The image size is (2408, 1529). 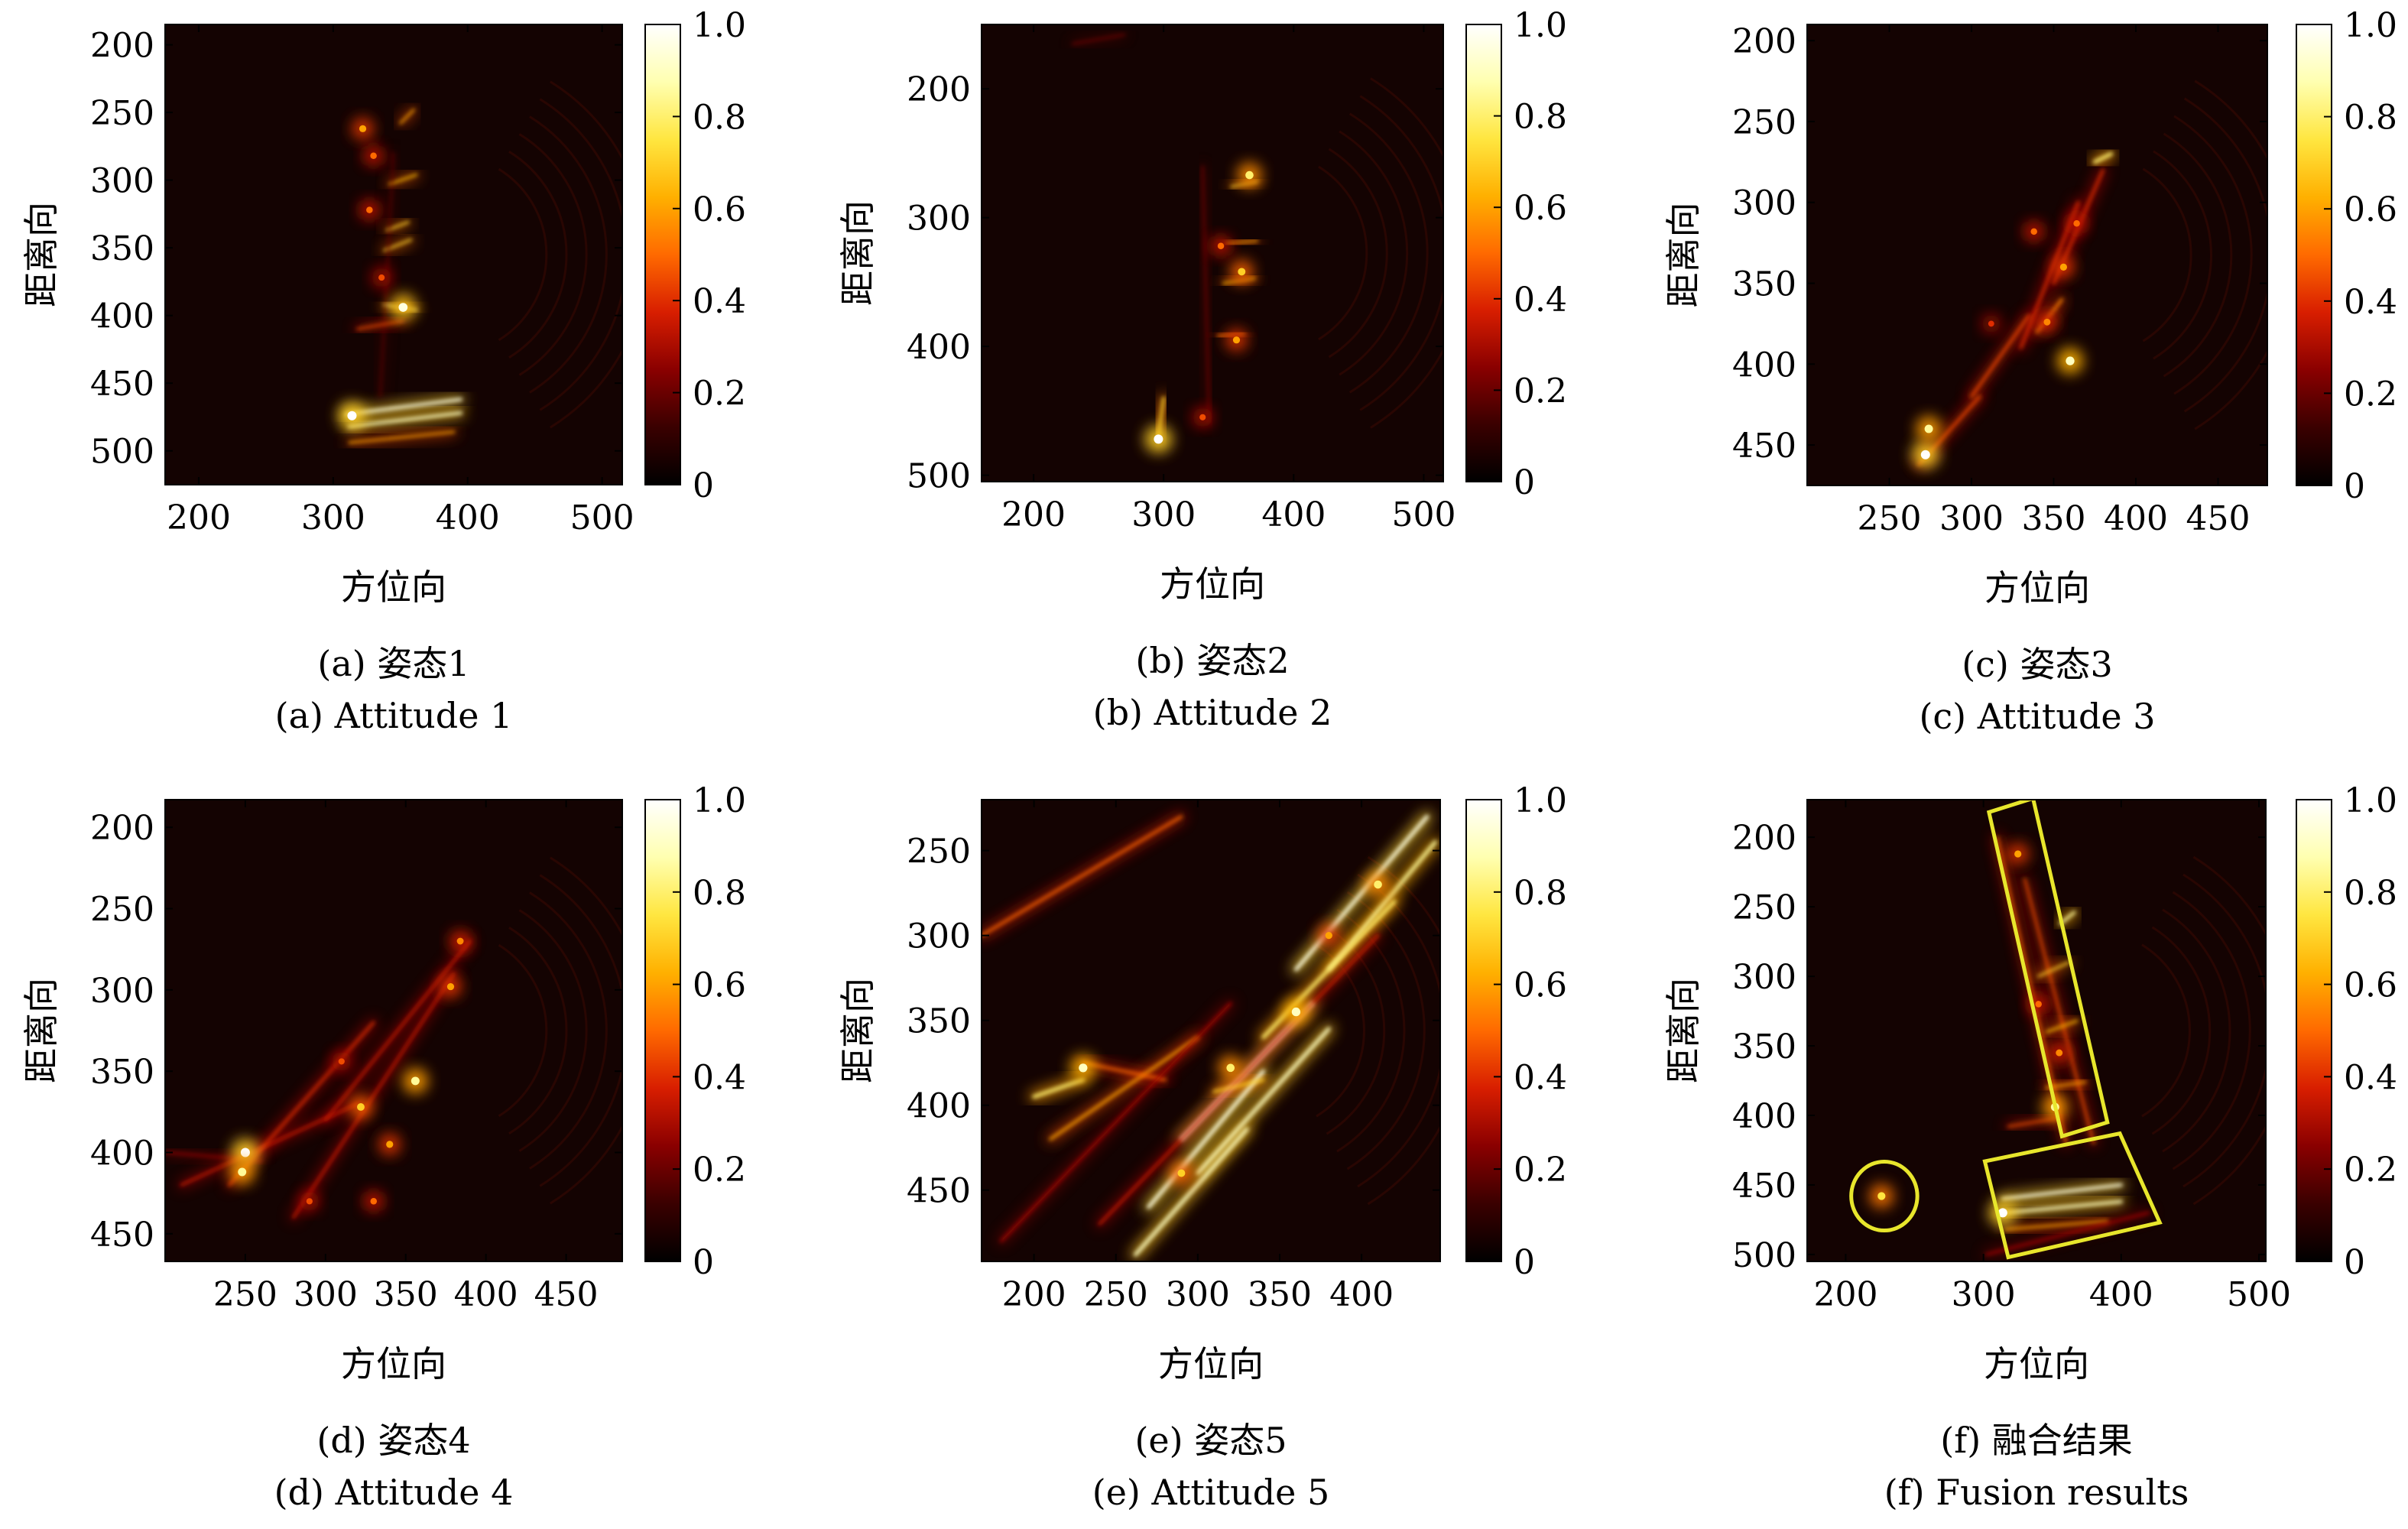 I want to click on caption-cn: (a) 姿态1, so click(x=393, y=663).